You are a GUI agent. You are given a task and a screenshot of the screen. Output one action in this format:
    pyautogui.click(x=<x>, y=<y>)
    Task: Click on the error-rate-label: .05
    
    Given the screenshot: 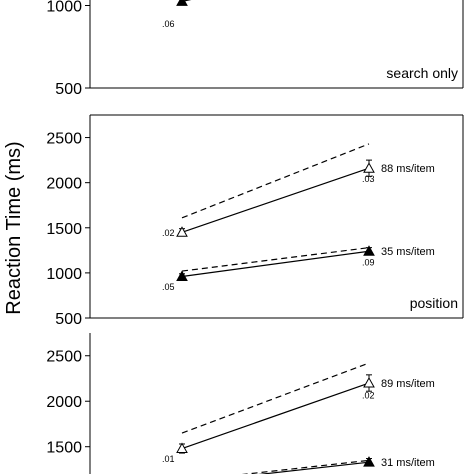 What is the action you would take?
    pyautogui.click(x=168, y=287)
    